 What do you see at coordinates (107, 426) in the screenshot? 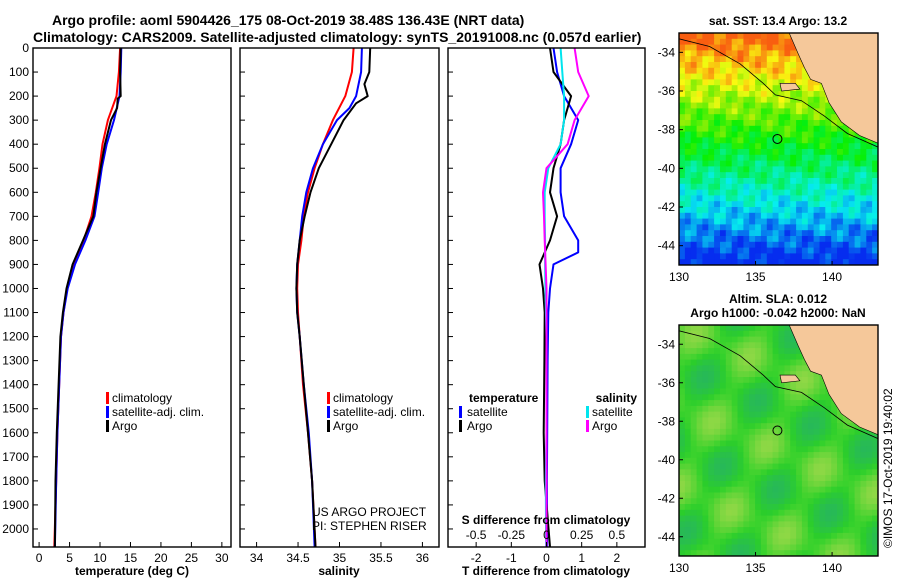
I see `legend-swatch-argo` at bounding box center [107, 426].